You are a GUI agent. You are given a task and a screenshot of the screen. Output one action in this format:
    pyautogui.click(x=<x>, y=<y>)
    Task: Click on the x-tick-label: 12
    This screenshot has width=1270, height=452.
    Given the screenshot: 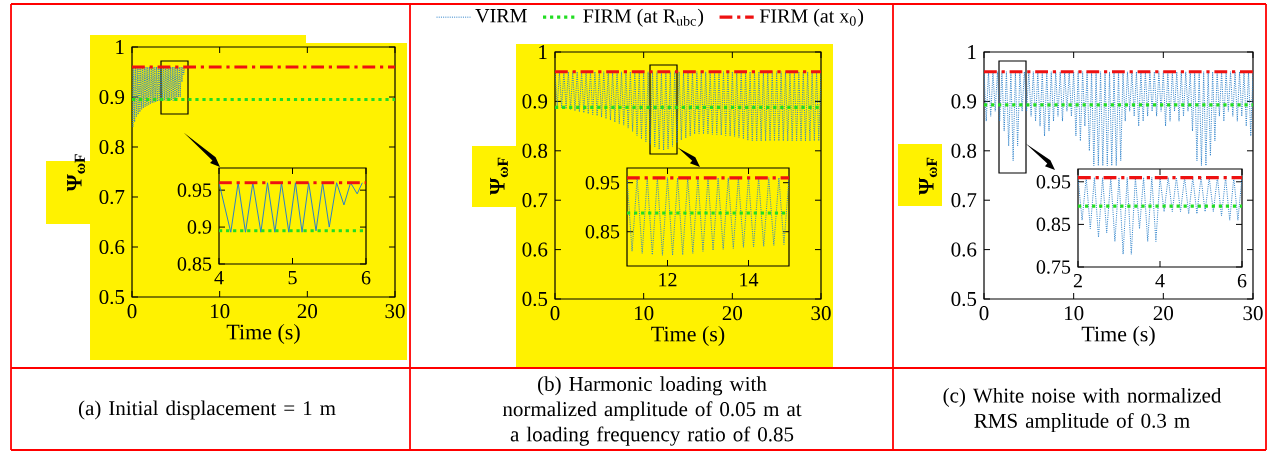 What is the action you would take?
    pyautogui.click(x=668, y=280)
    